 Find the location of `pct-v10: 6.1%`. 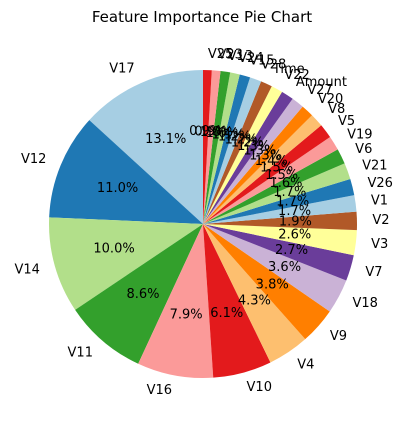

pct-v10: 6.1% is located at coordinates (226, 313).